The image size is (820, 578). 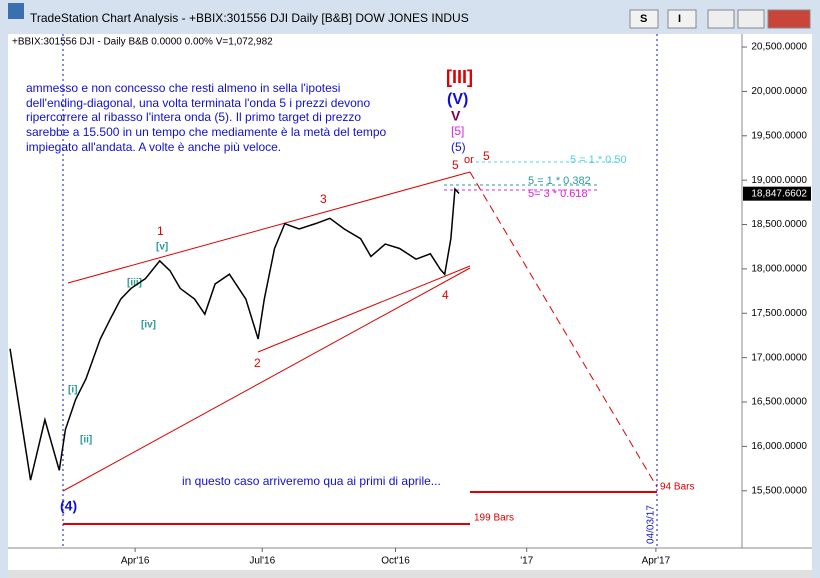 What do you see at coordinates (526, 561) in the screenshot?
I see `x-tick-label: '17` at bounding box center [526, 561].